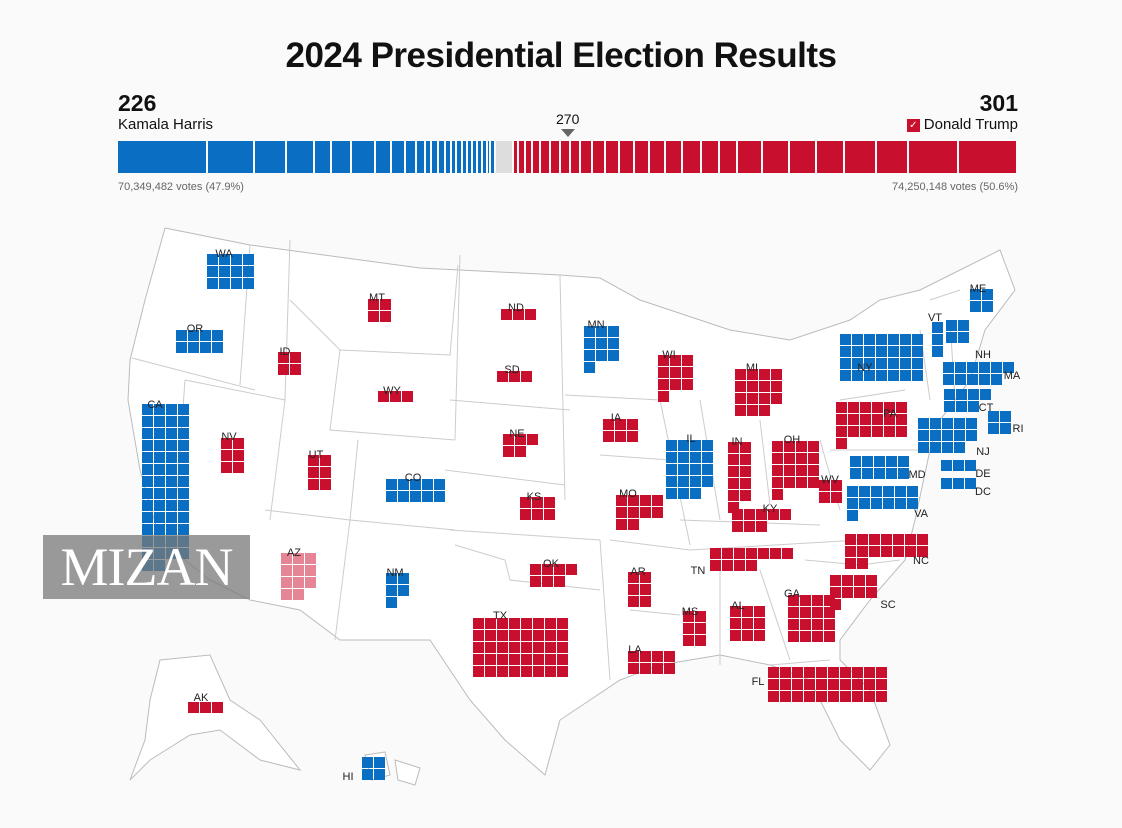  What do you see at coordinates (795, 470) in the screenshot?
I see `state-oh` at bounding box center [795, 470].